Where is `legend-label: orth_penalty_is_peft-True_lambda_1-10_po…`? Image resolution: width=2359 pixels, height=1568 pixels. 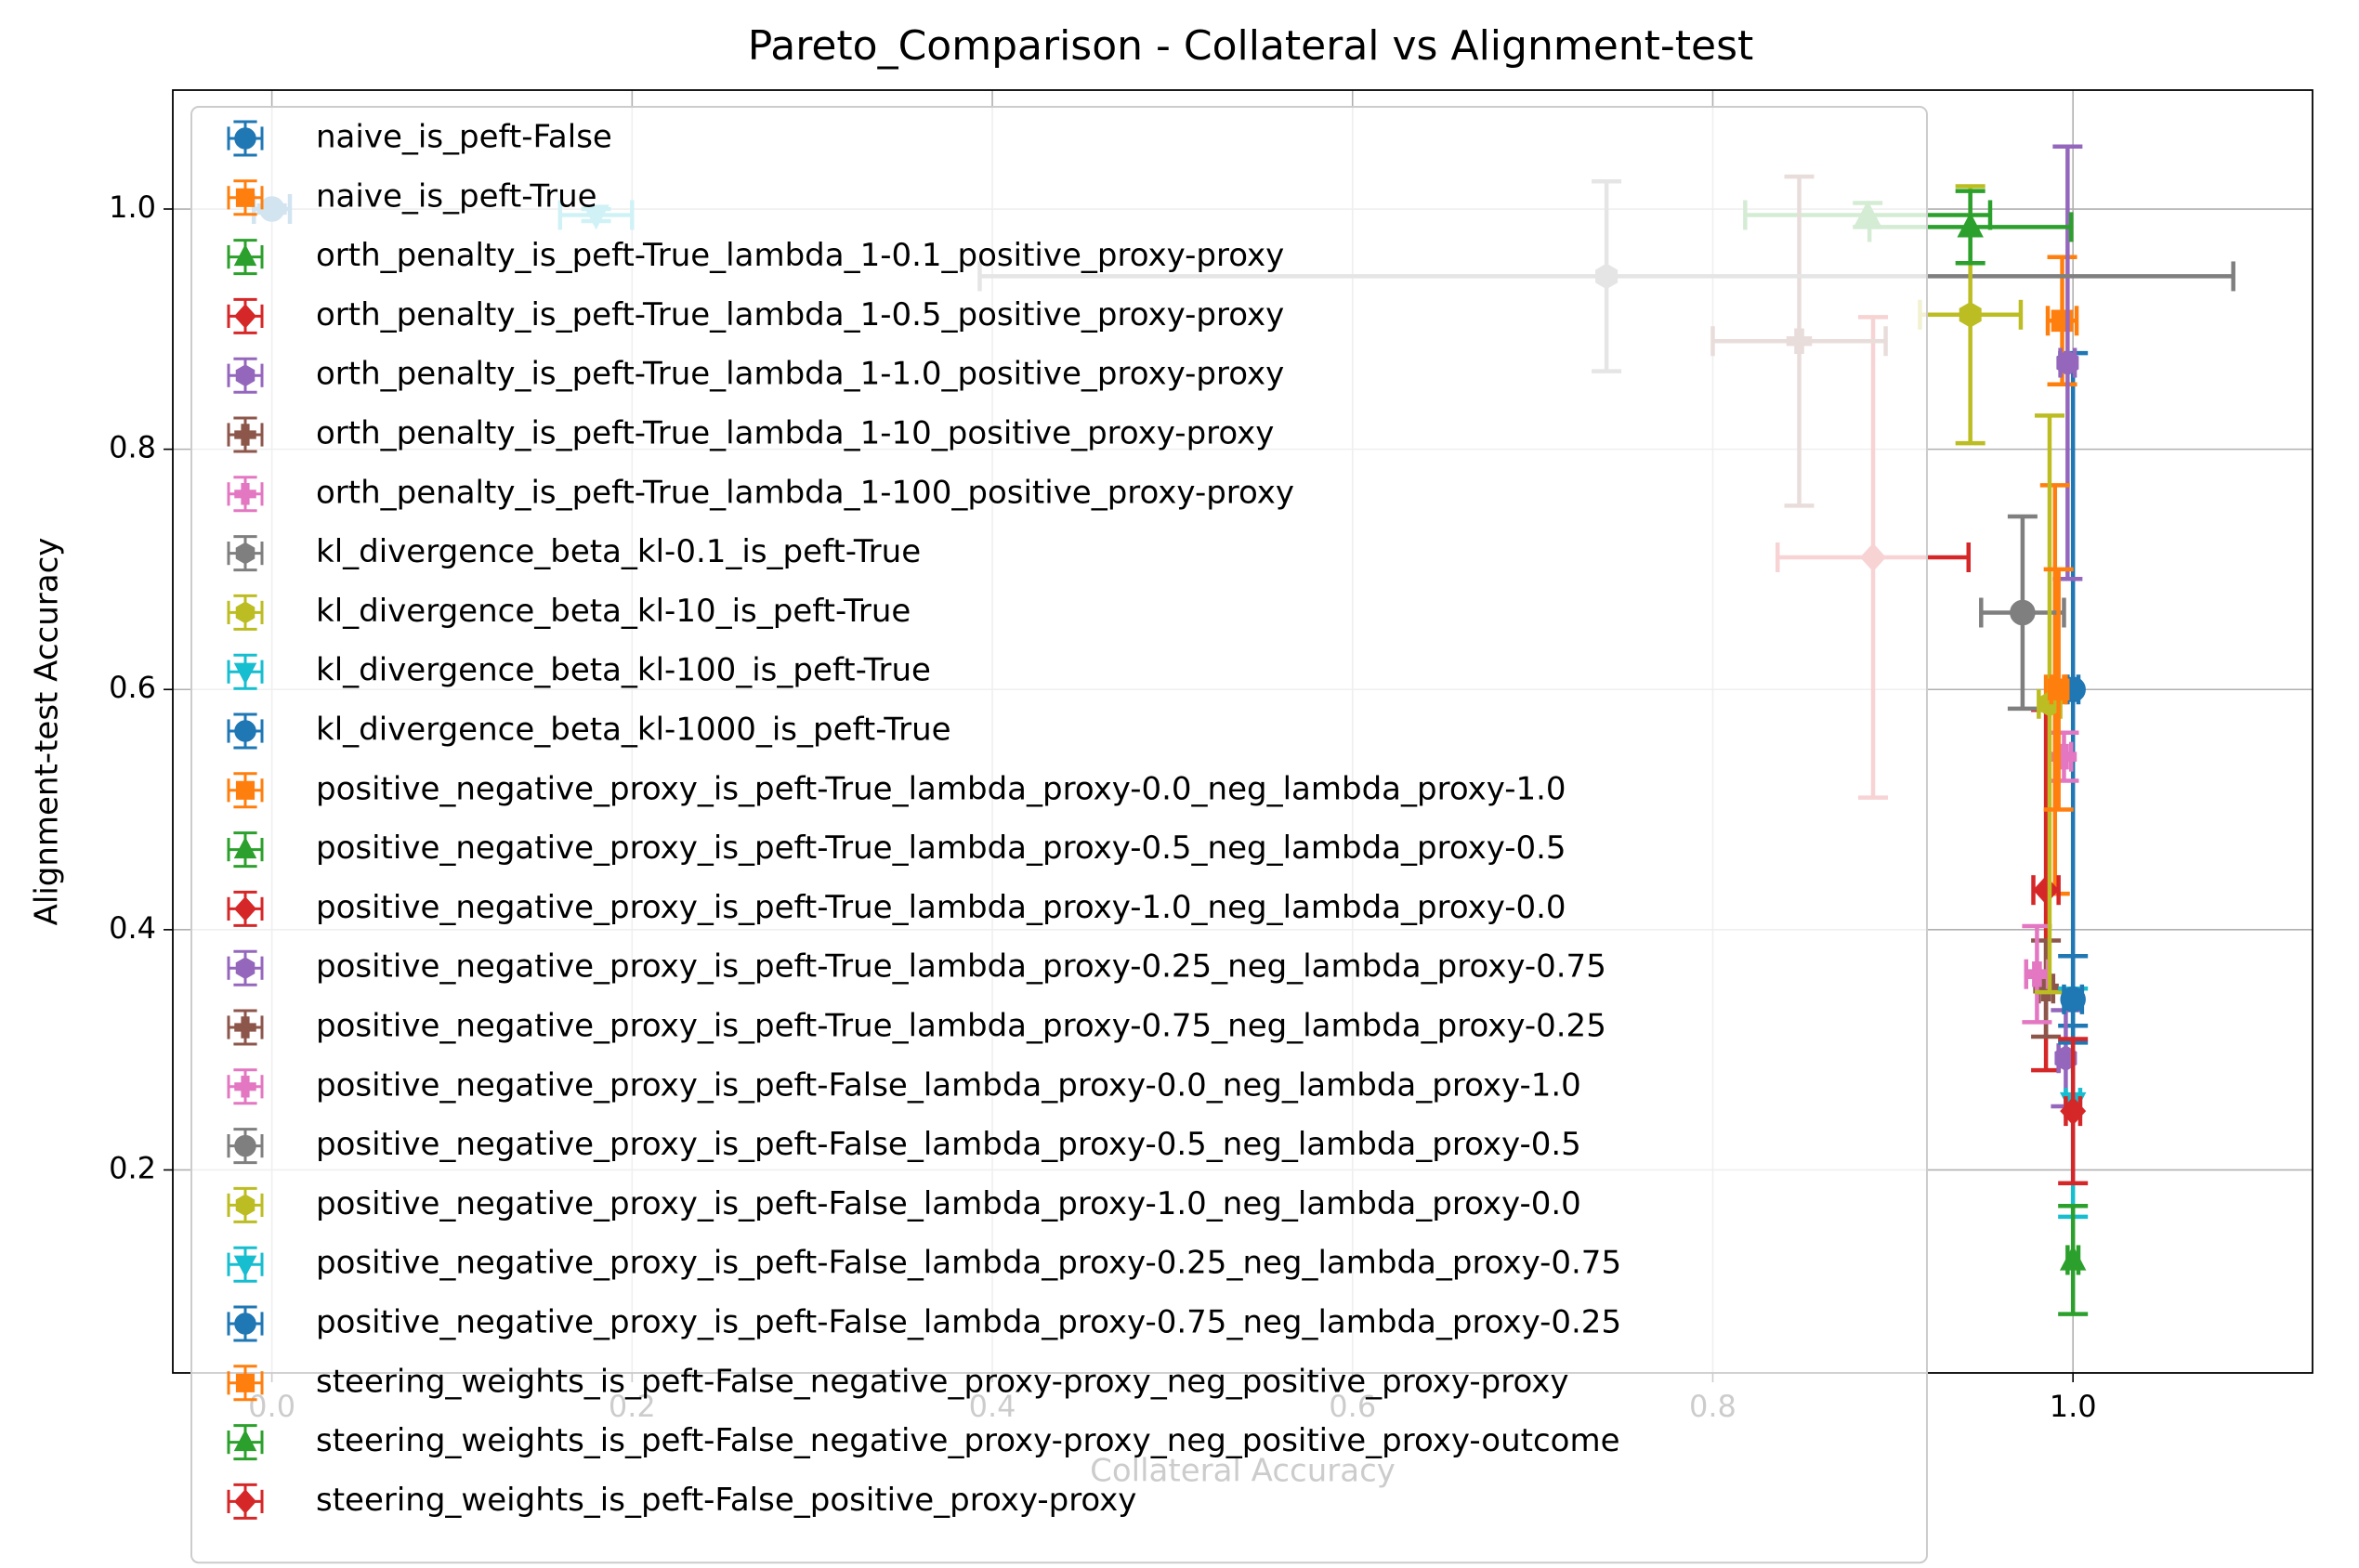 legend-label: orth_penalty_is_peft-True_lambda_1-10_po… is located at coordinates (795, 433).